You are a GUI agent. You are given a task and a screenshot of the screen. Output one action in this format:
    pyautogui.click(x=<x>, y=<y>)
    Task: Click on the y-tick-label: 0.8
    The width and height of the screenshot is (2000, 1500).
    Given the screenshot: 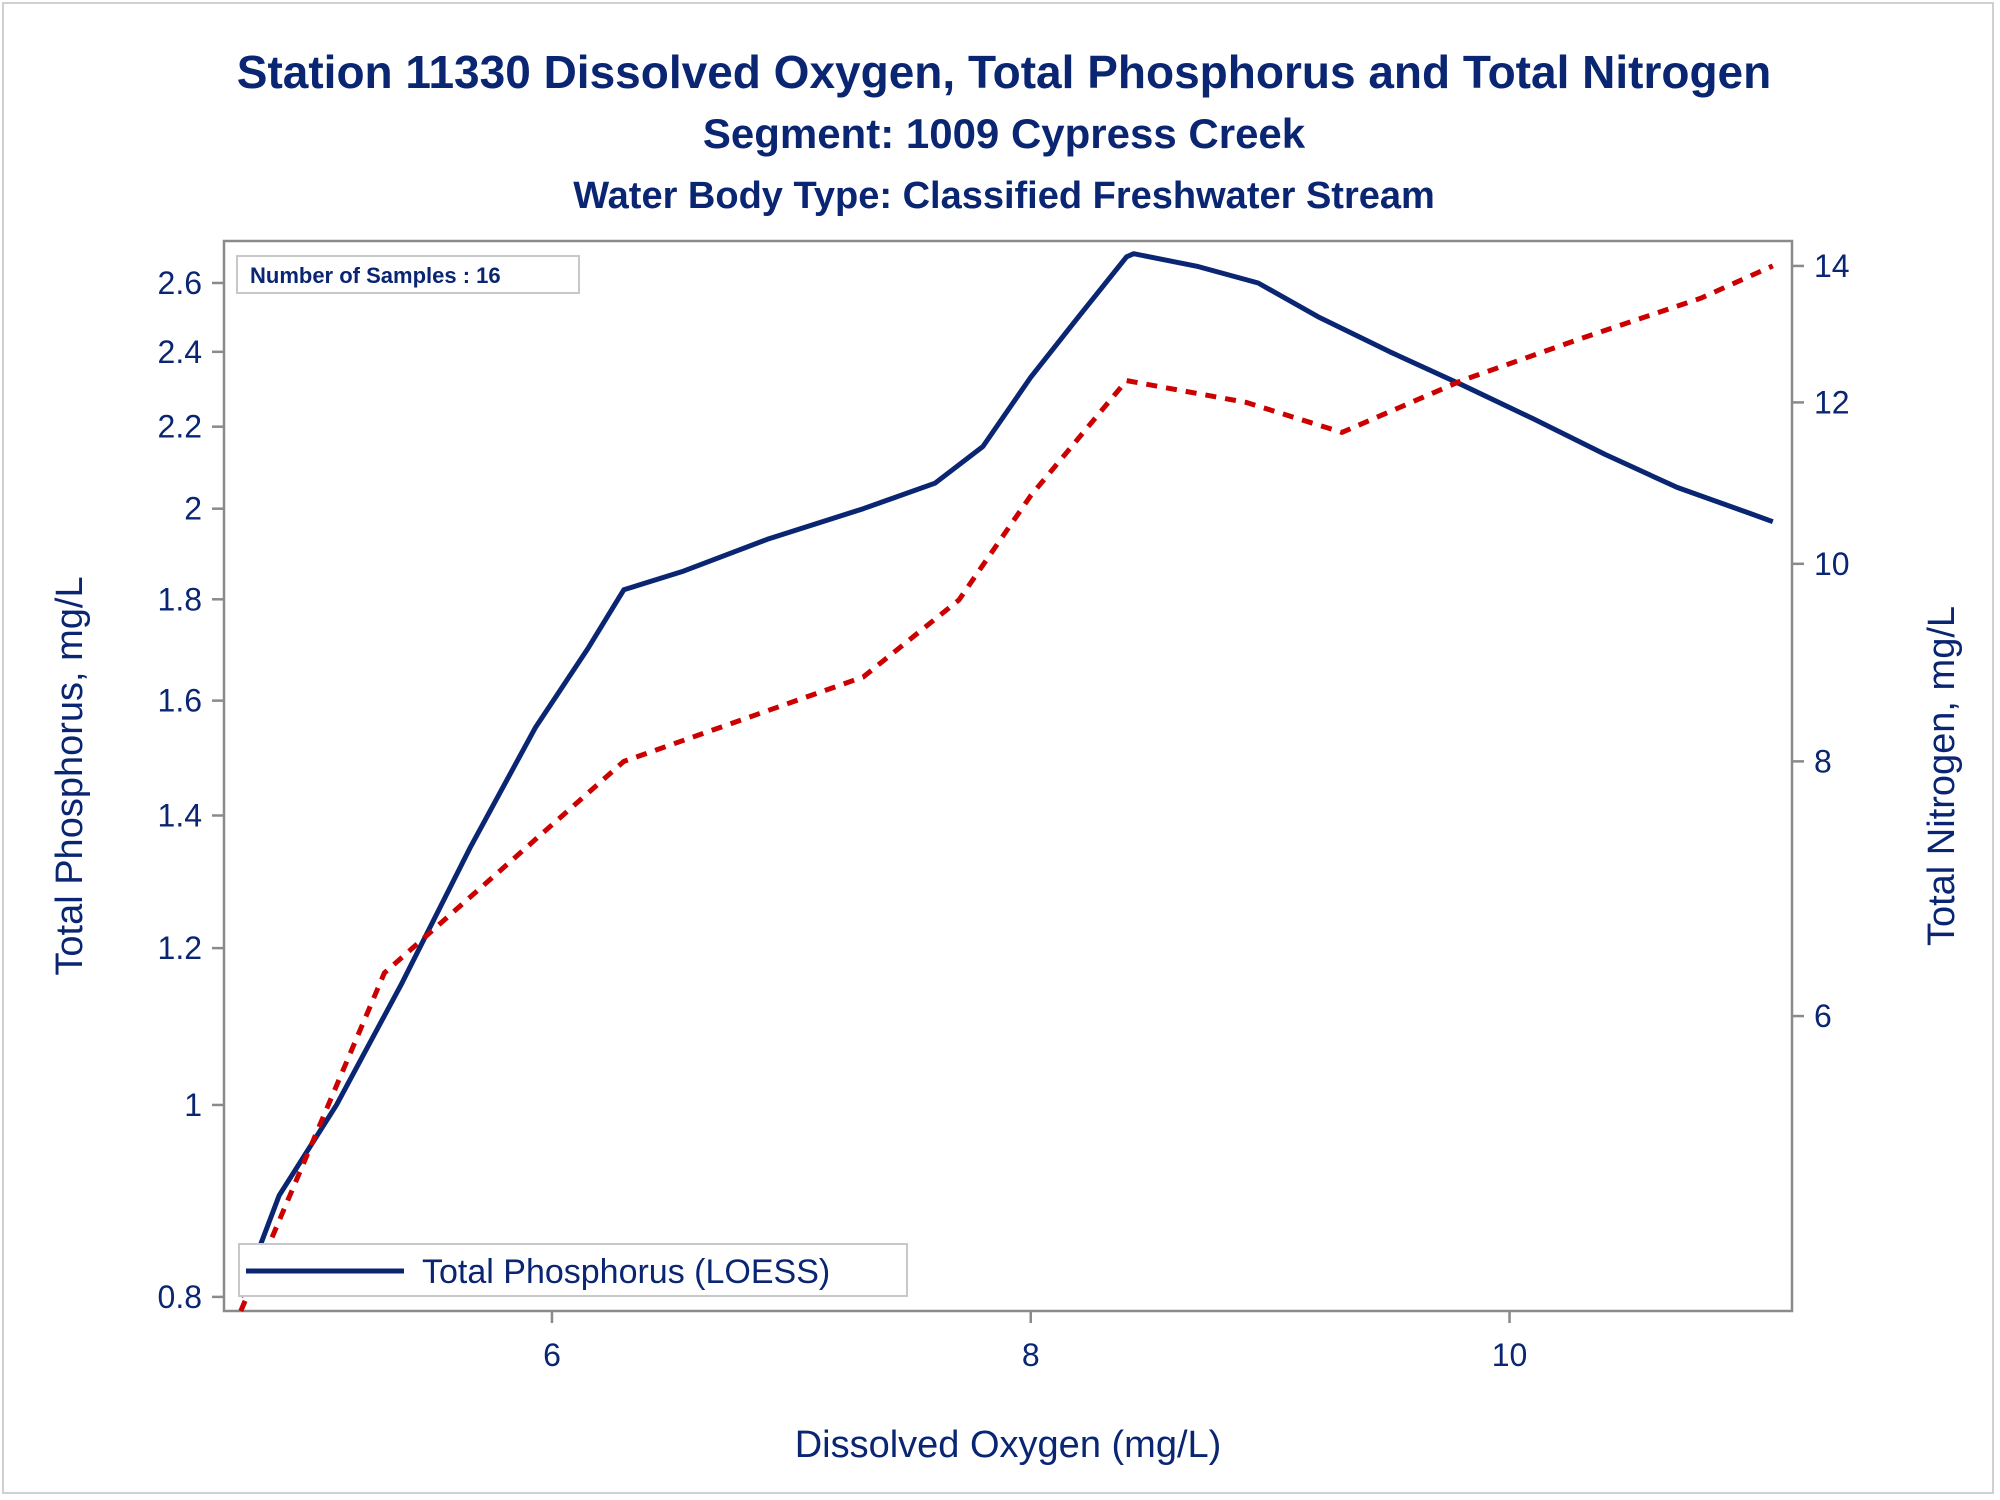 What is the action you would take?
    pyautogui.click(x=180, y=1297)
    